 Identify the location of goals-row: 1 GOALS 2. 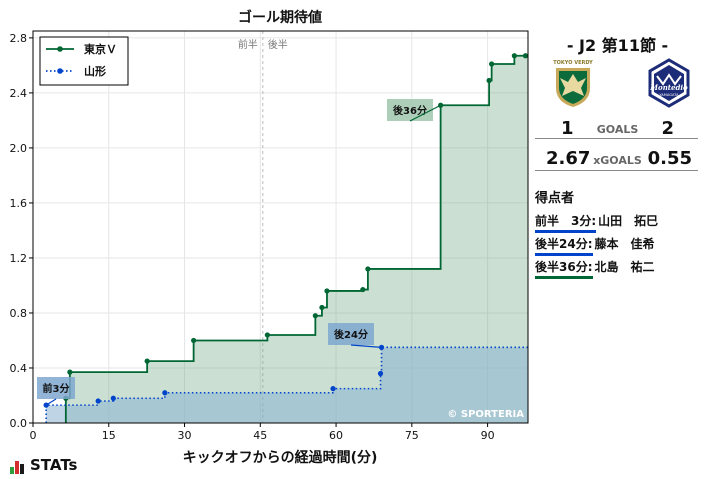
(617, 131).